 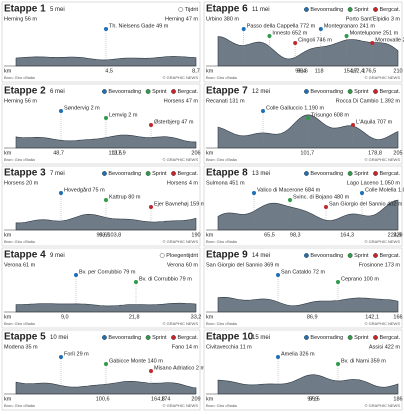 I want to click on stage-title: Etappe 4, so click(x=25, y=255).